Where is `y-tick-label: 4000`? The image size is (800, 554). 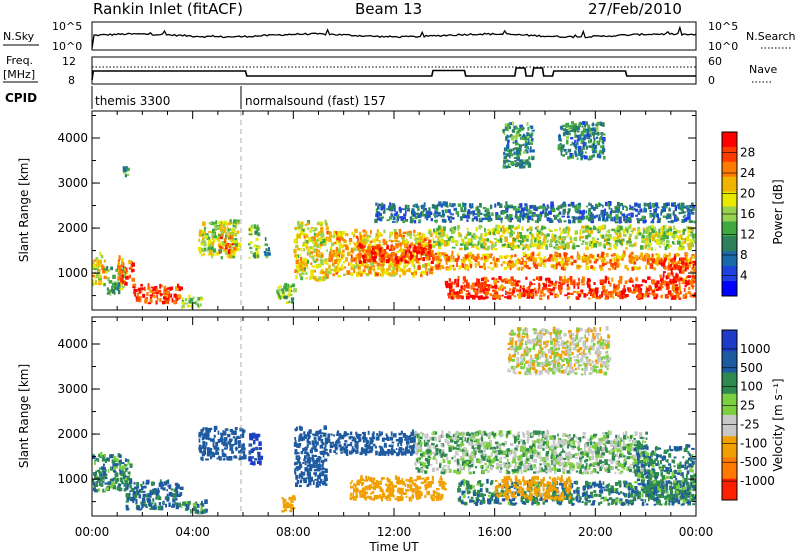
y-tick-label: 4000 is located at coordinates (72, 138).